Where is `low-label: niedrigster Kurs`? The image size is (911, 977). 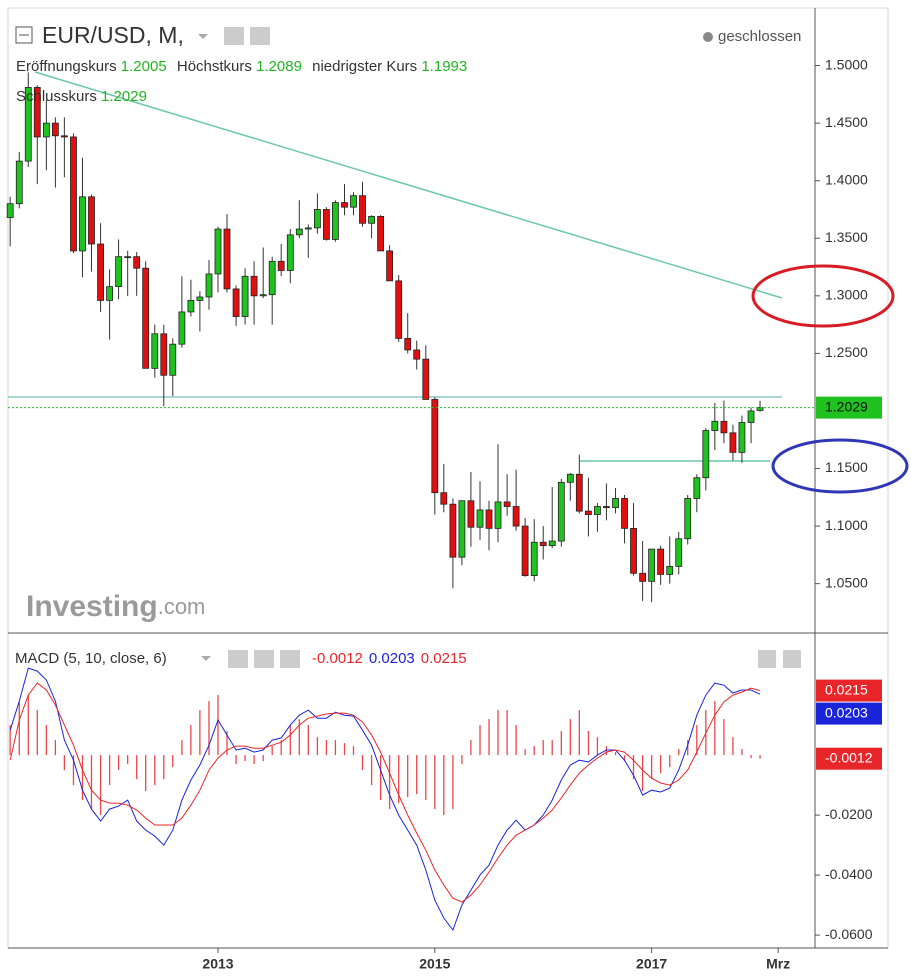
low-label: niedrigster Kurs is located at coordinates (365, 66).